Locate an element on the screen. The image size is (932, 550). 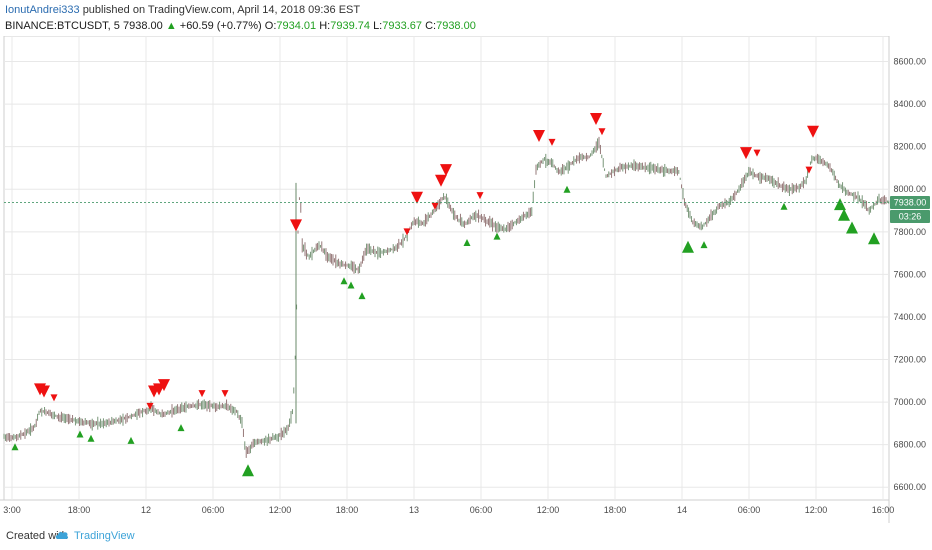
created-with-text: Created with is located at coordinates (37, 536).